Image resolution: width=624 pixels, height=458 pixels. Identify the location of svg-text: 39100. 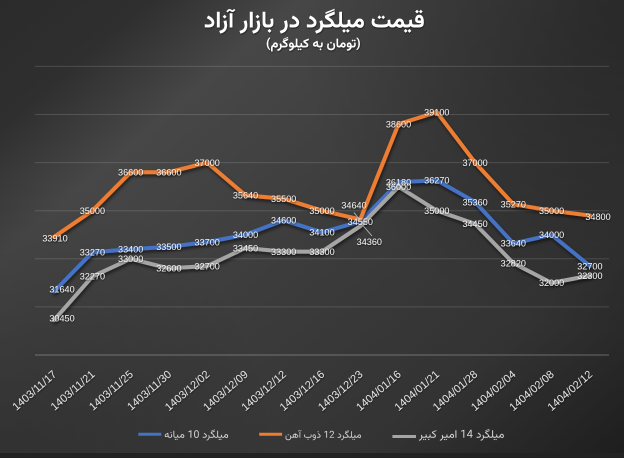
(436, 112).